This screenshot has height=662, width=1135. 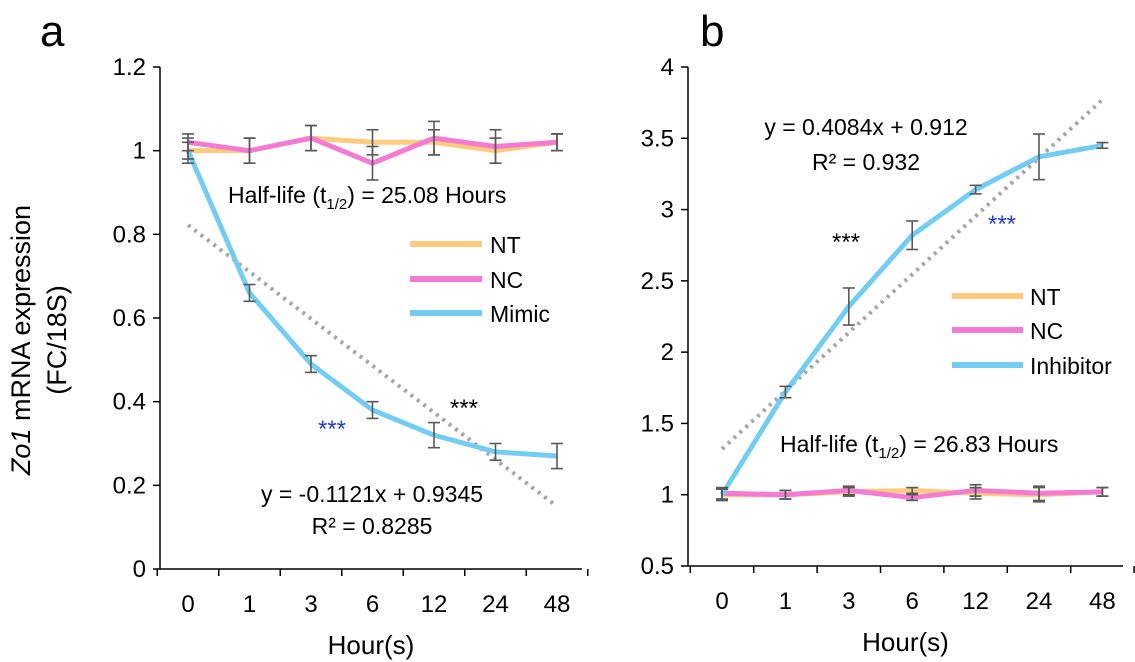 What do you see at coordinates (657, 566) in the screenshot?
I see `y-tick-label: 0.5` at bounding box center [657, 566].